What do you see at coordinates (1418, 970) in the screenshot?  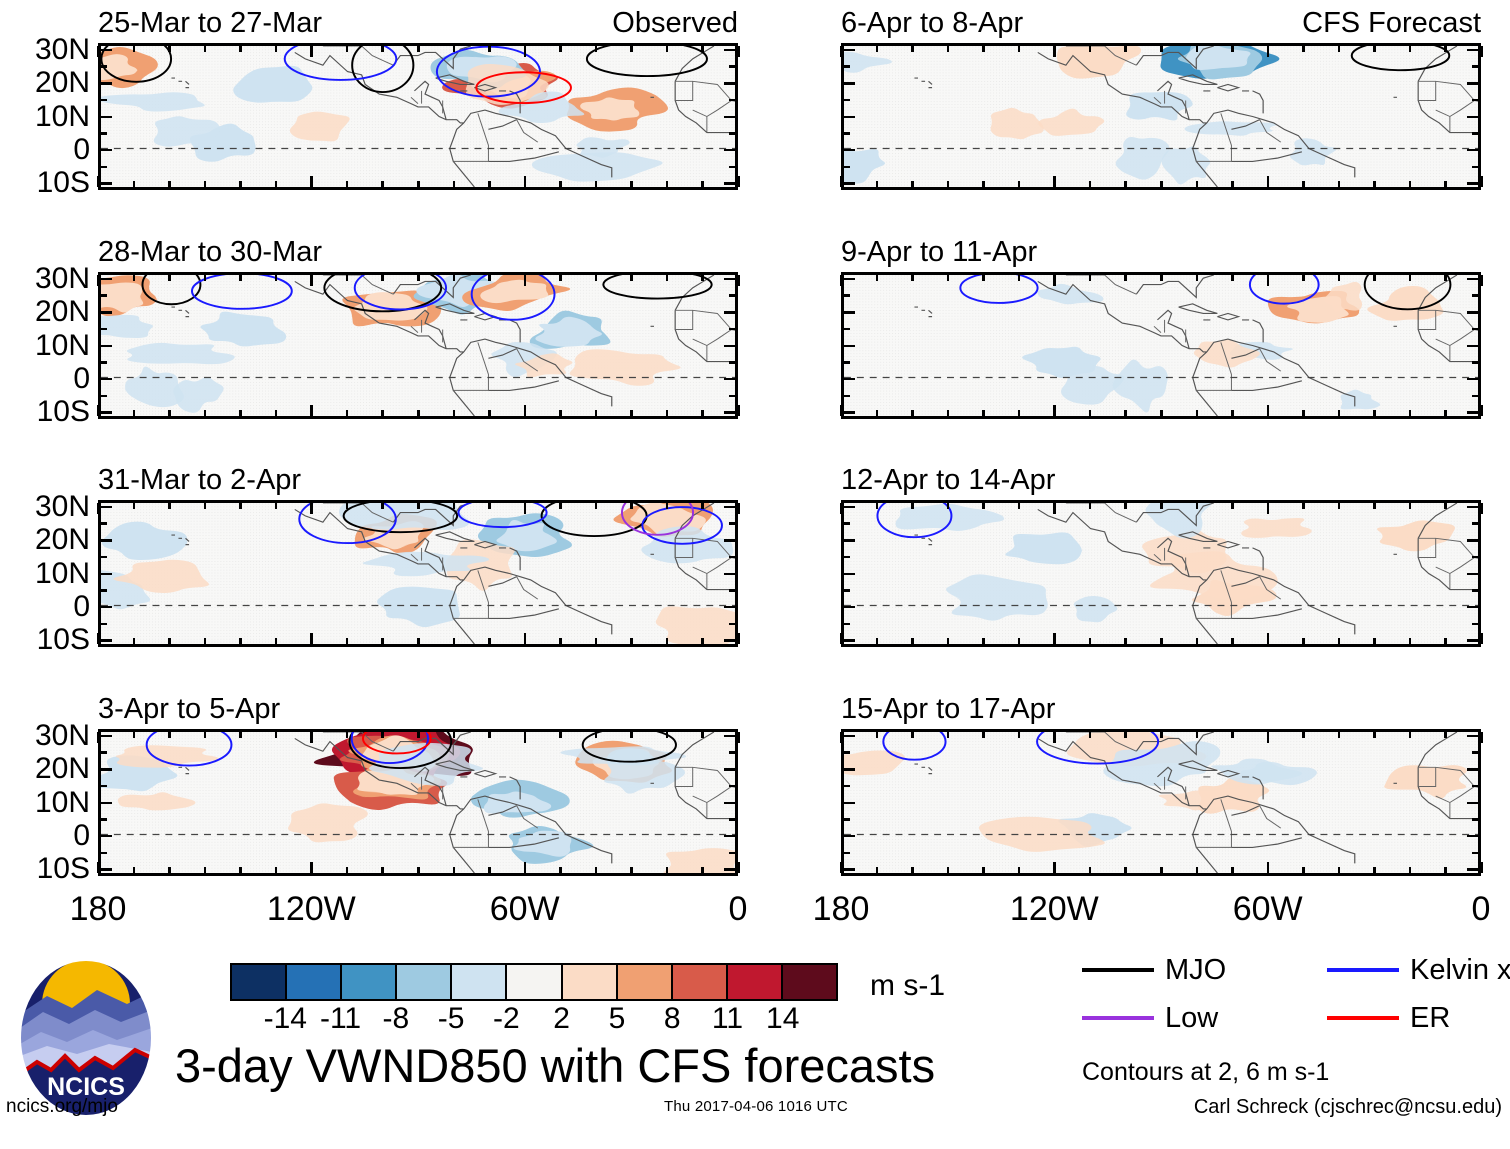 I see `legend-entry-kelvin: Kelvin x2` at bounding box center [1418, 970].